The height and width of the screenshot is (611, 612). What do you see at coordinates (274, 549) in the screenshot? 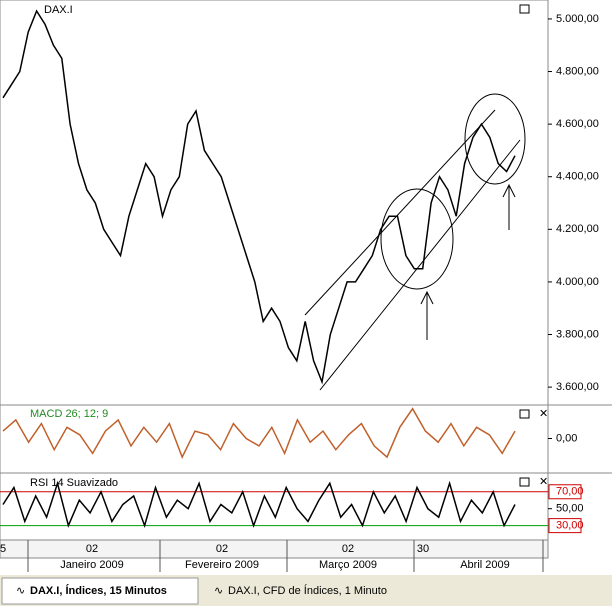
I see `time-axis` at bounding box center [274, 549].